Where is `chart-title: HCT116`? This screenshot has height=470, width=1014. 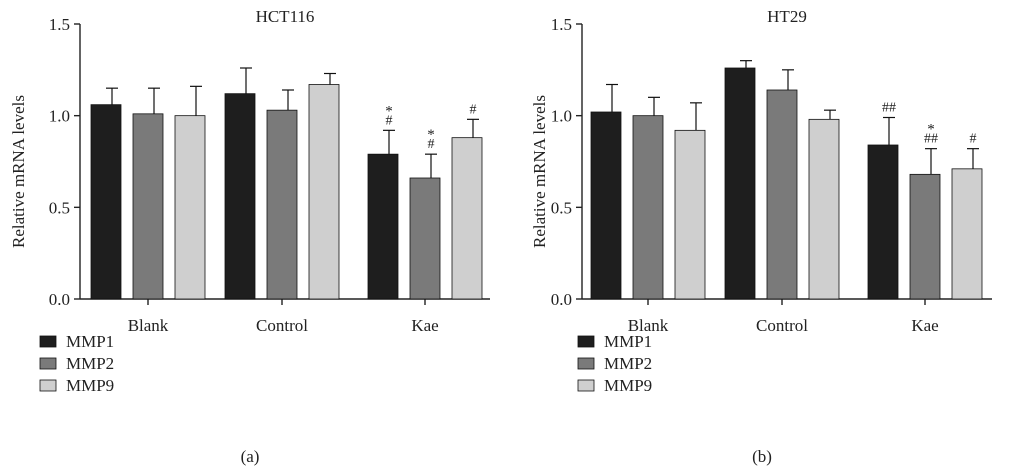
chart-title: HCT116 is located at coordinates (285, 16).